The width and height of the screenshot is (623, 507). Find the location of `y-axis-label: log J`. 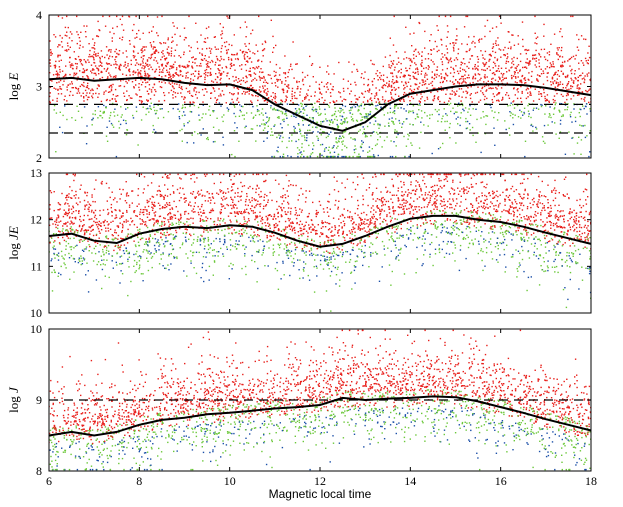

y-axis-label: log J is located at coordinates (13, 399).